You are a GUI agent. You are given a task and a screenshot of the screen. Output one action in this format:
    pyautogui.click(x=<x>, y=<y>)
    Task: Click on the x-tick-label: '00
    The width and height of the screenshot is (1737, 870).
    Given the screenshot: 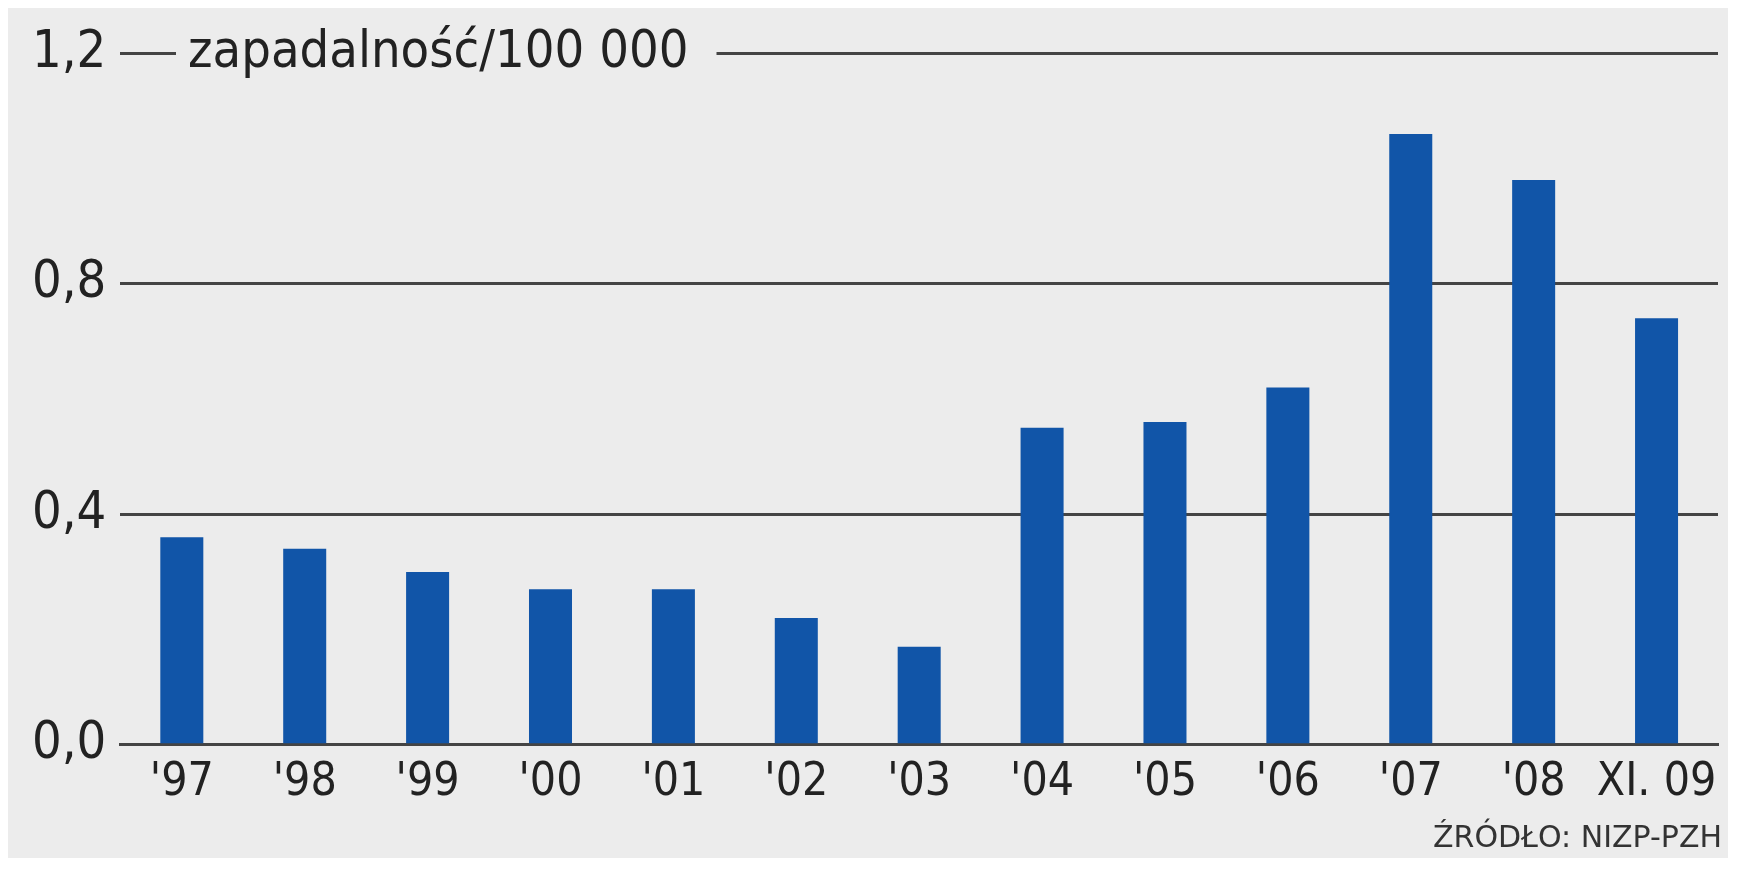 What is the action you would take?
    pyautogui.click(x=550, y=779)
    